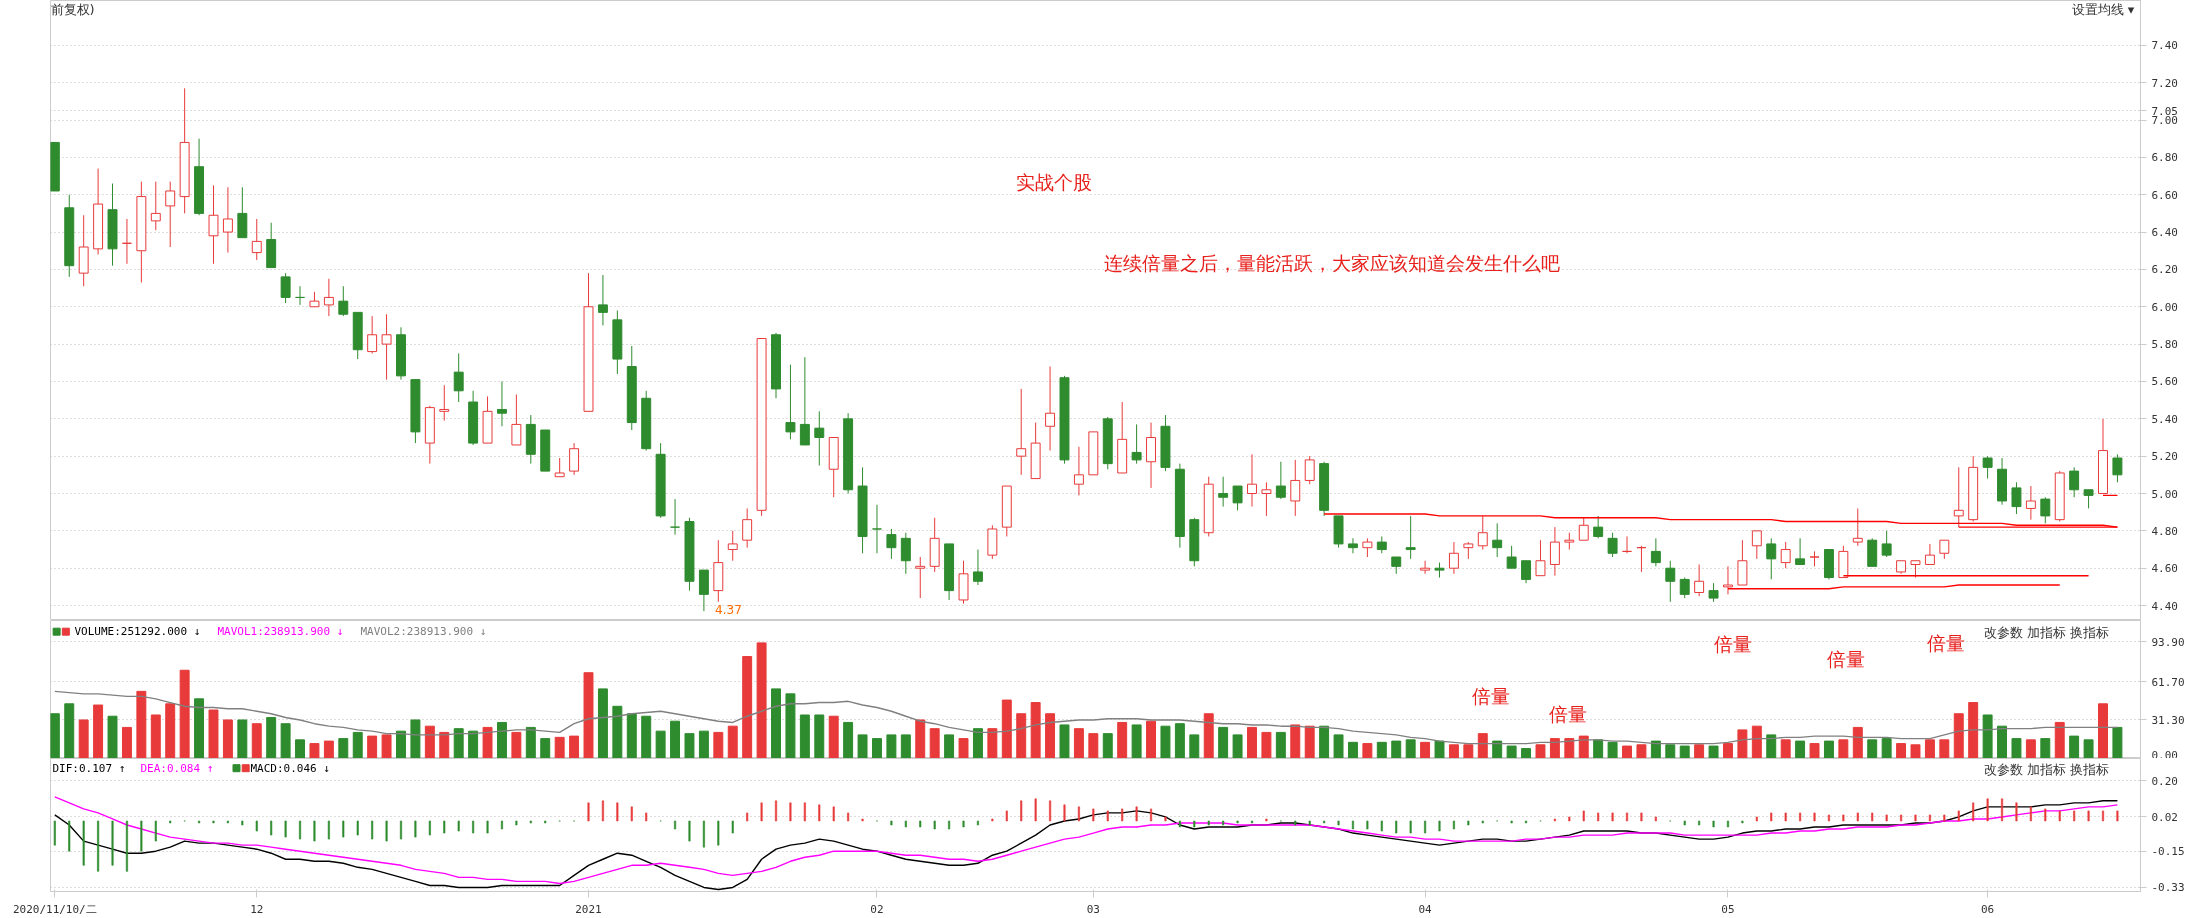  What do you see at coordinates (423, 631) in the screenshot?
I see `text: MAVOL2:238913.900 ↓` at bounding box center [423, 631].